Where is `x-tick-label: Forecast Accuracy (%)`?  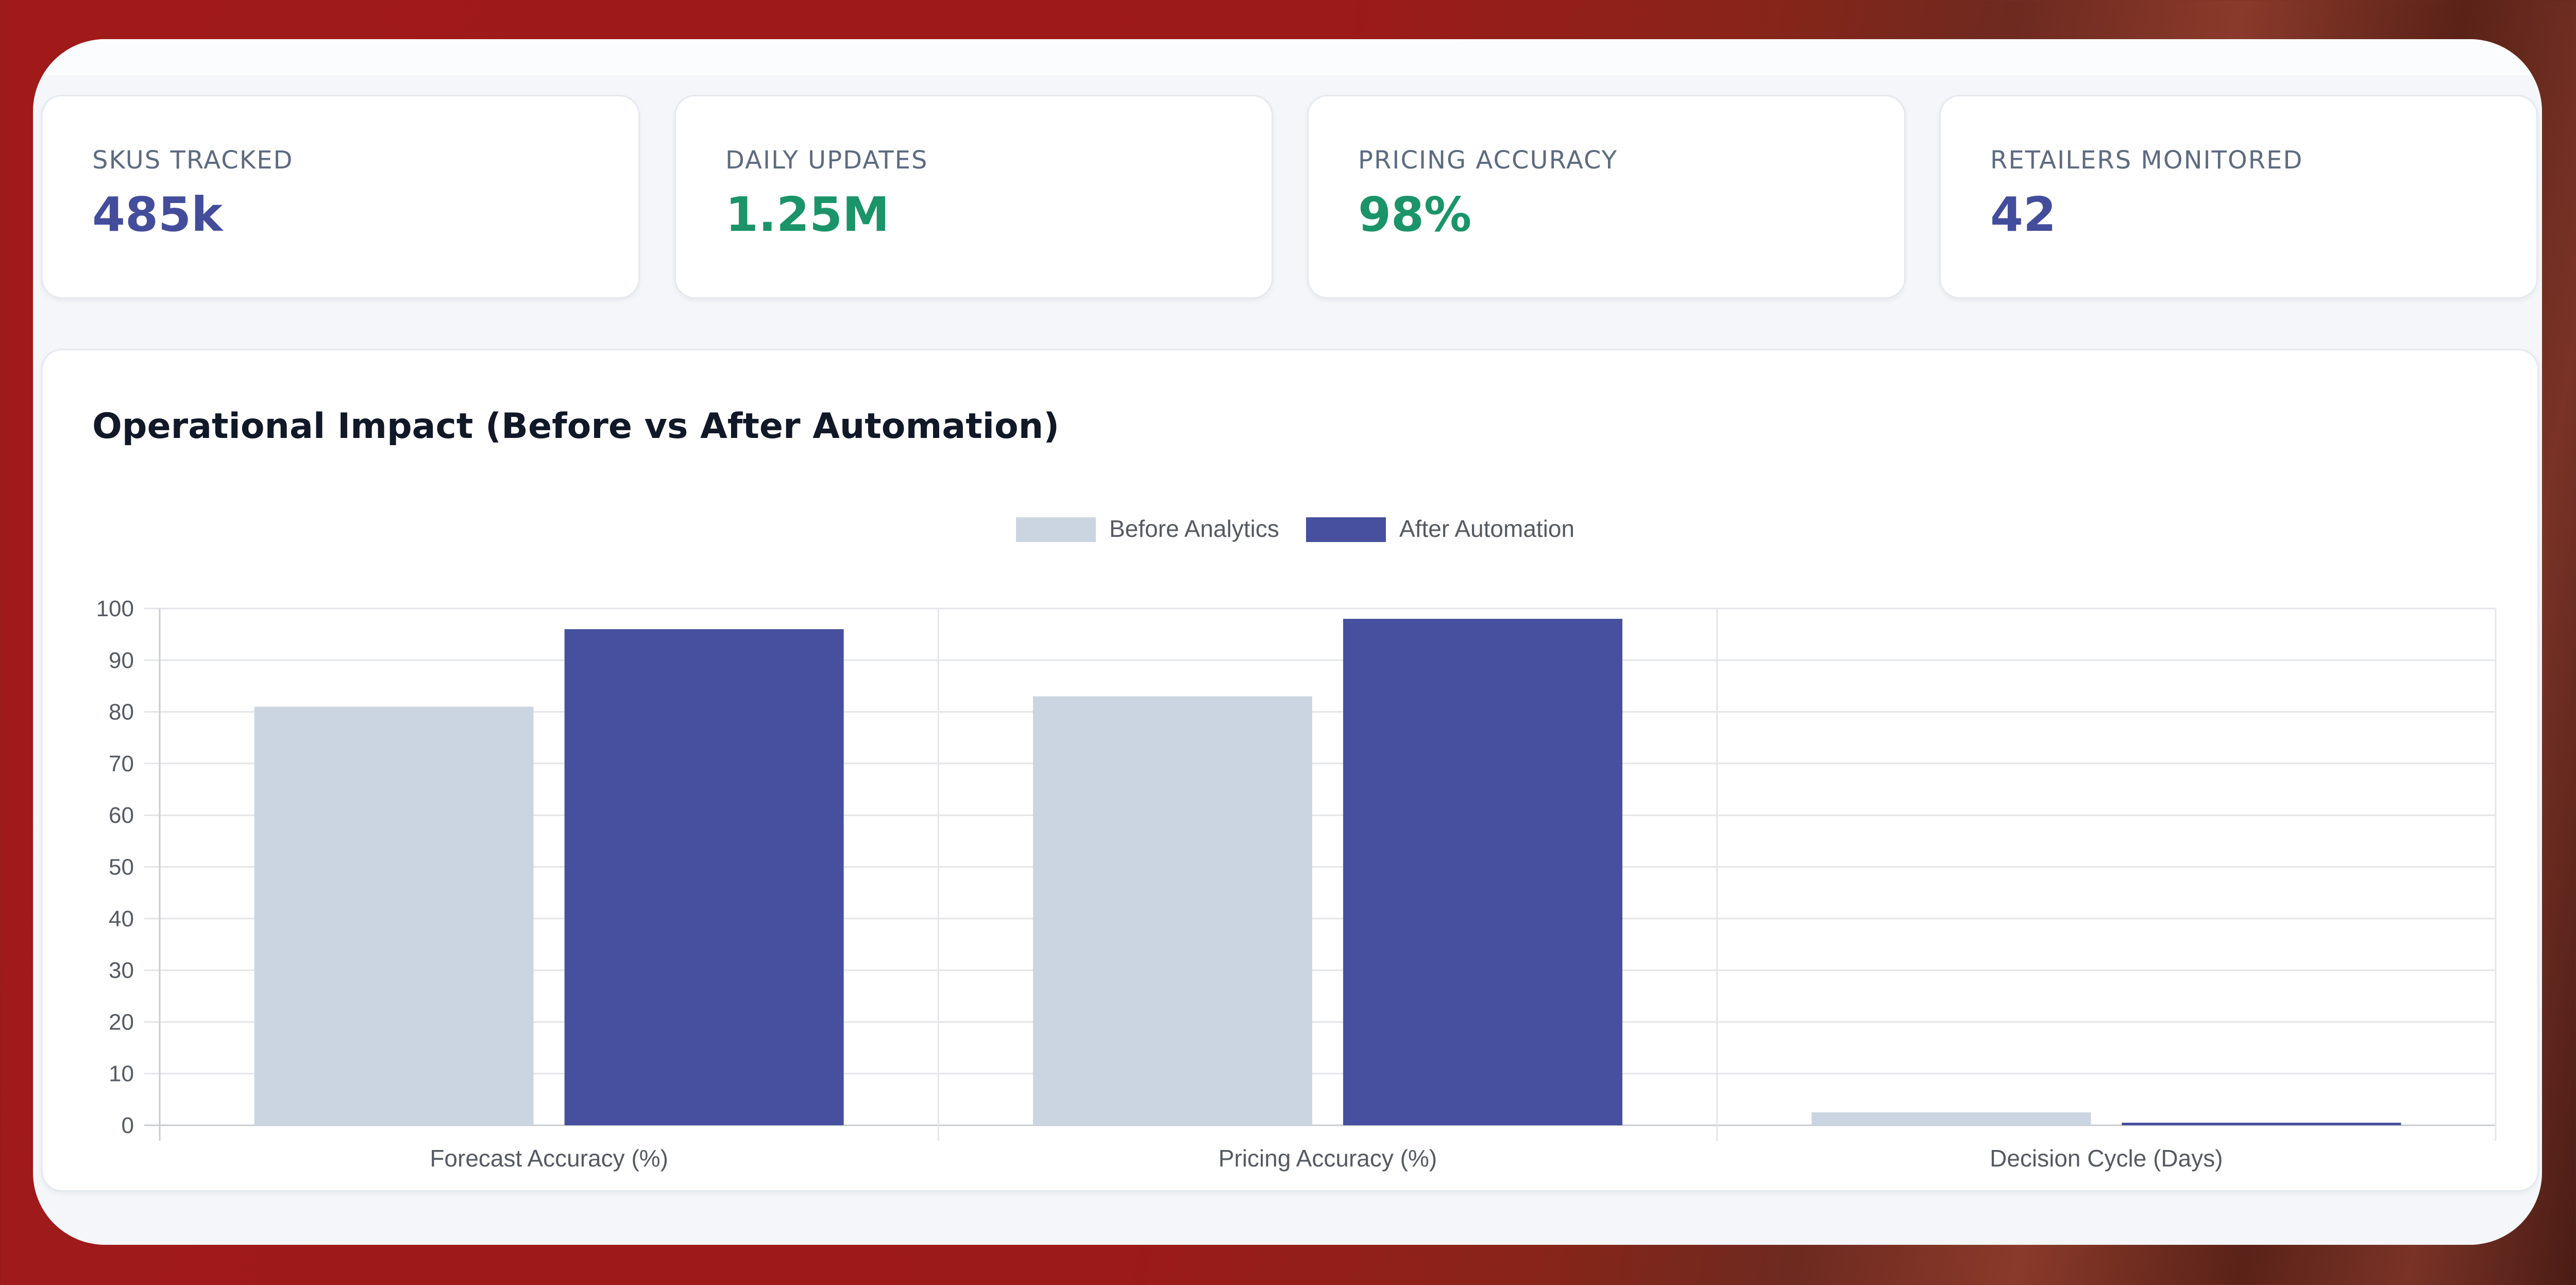 x-tick-label: Forecast Accuracy (%) is located at coordinates (549, 1158).